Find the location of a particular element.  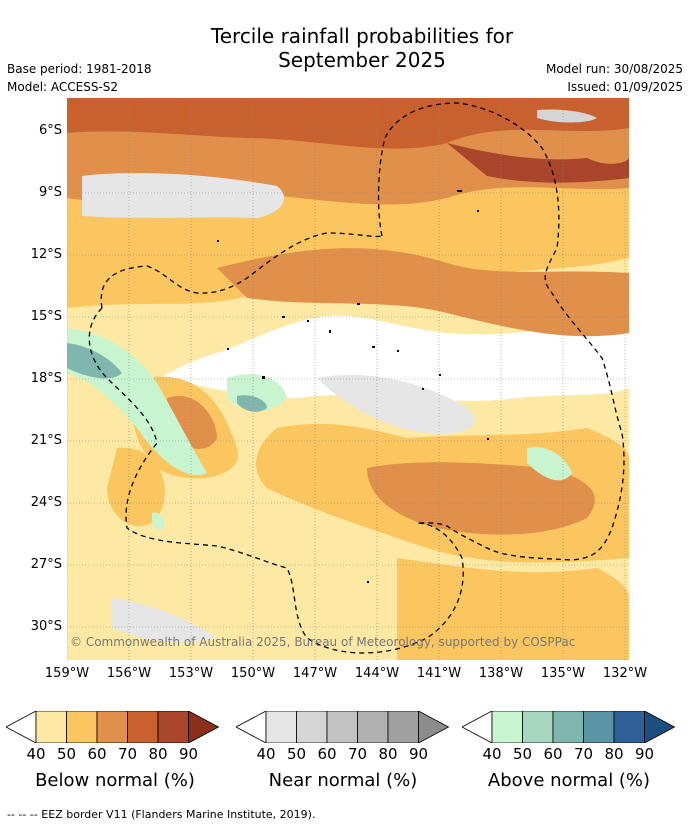

x-label-144w: 144°W is located at coordinates (377, 673).